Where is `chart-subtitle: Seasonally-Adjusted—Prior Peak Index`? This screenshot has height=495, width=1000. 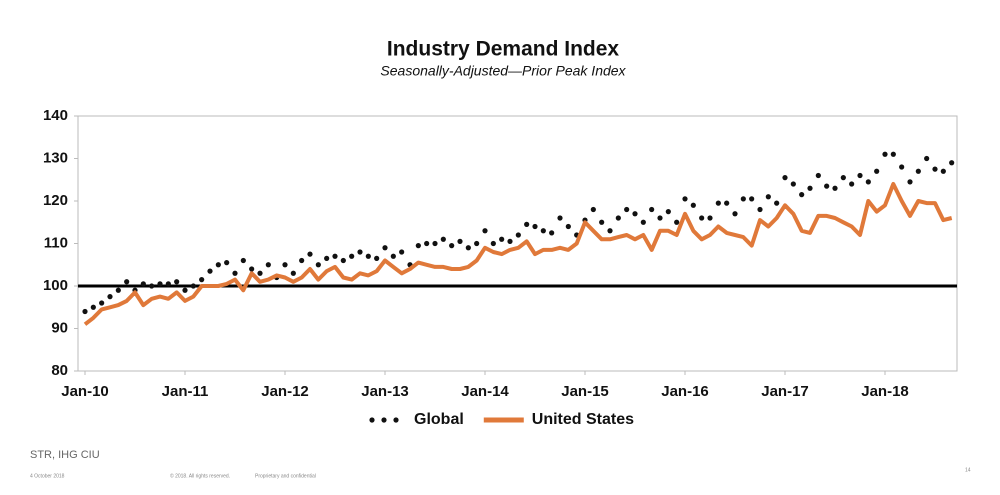 chart-subtitle: Seasonally-Adjusted—Prior Peak Index is located at coordinates (503, 71).